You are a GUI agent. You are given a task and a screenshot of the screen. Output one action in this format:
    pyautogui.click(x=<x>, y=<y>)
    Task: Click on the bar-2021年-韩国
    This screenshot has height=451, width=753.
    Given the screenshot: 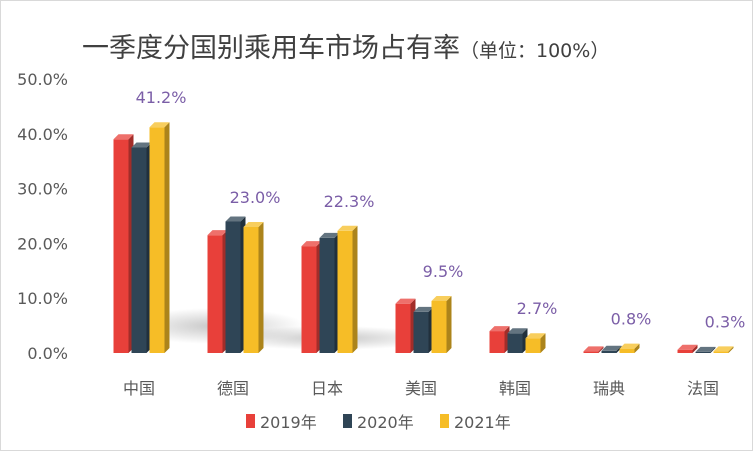 What is the action you would take?
    pyautogui.click(x=535, y=343)
    